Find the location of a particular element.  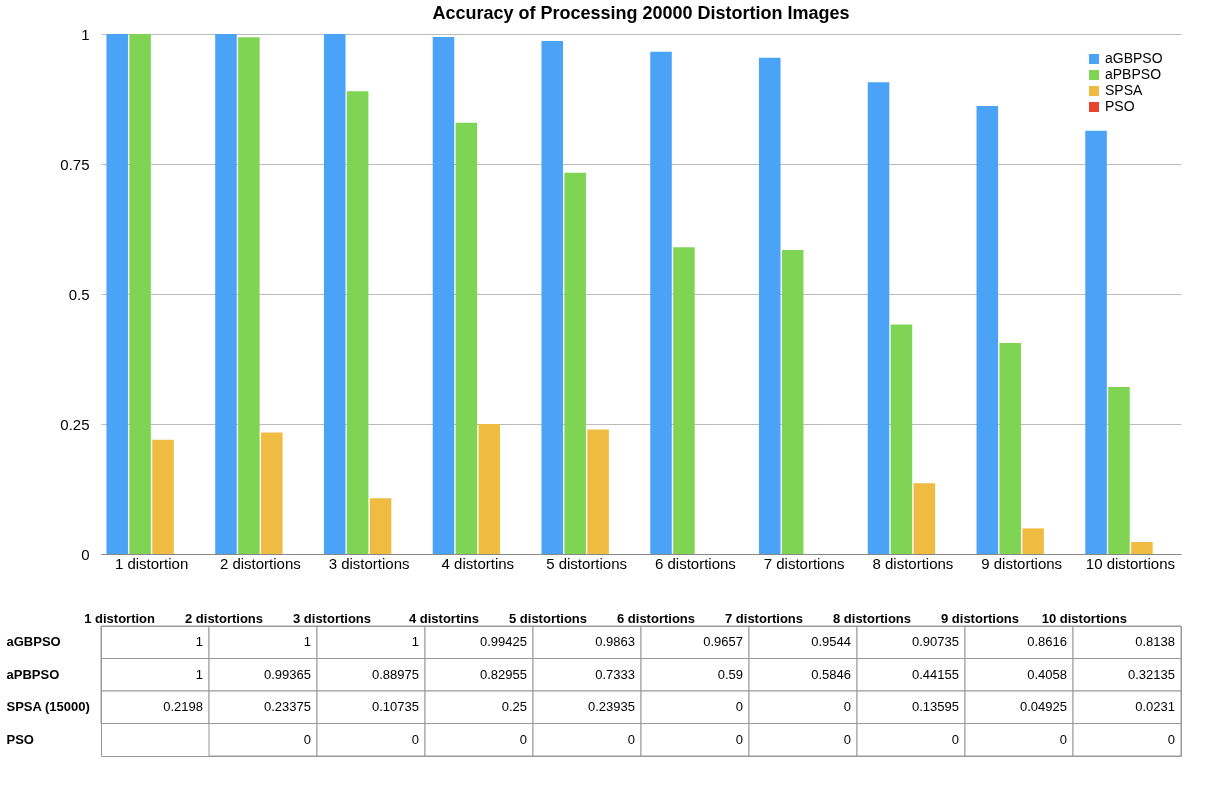

data-label: 0.88975 is located at coordinates (395, 674).